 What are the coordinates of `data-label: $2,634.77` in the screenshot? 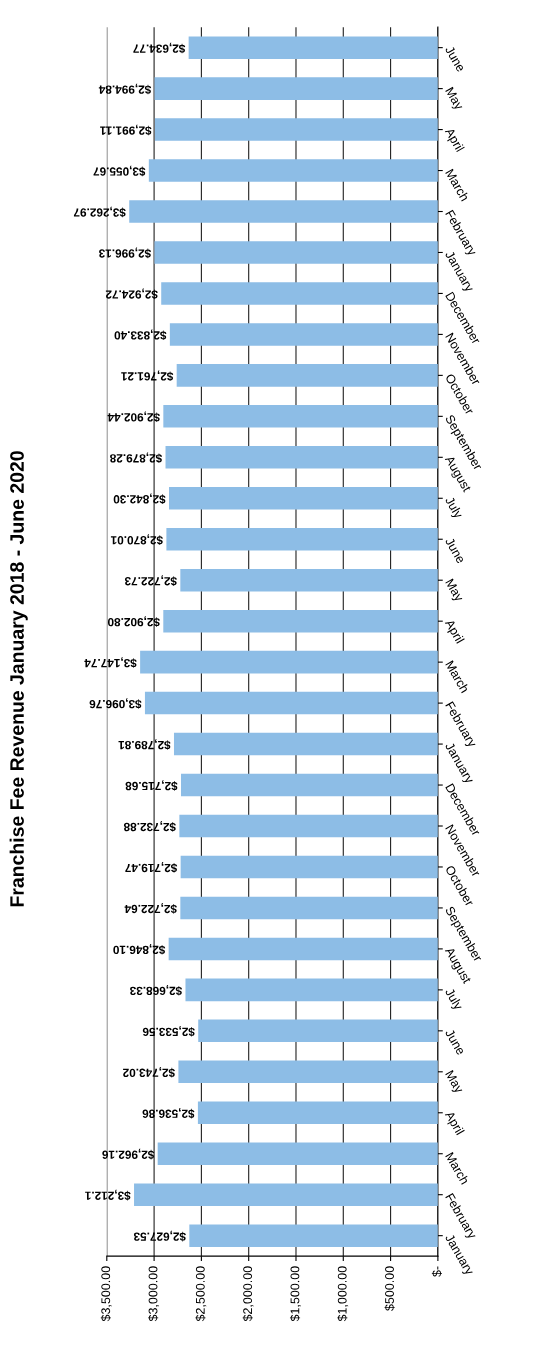 It's located at (159, 48).